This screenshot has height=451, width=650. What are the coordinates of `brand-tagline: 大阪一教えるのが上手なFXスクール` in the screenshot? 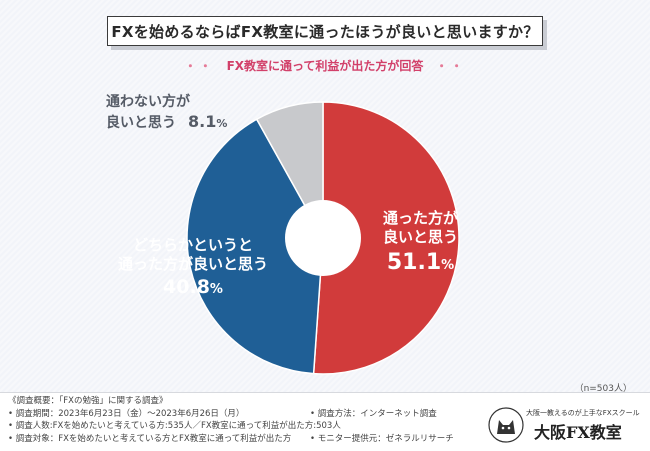 It's located at (583, 413).